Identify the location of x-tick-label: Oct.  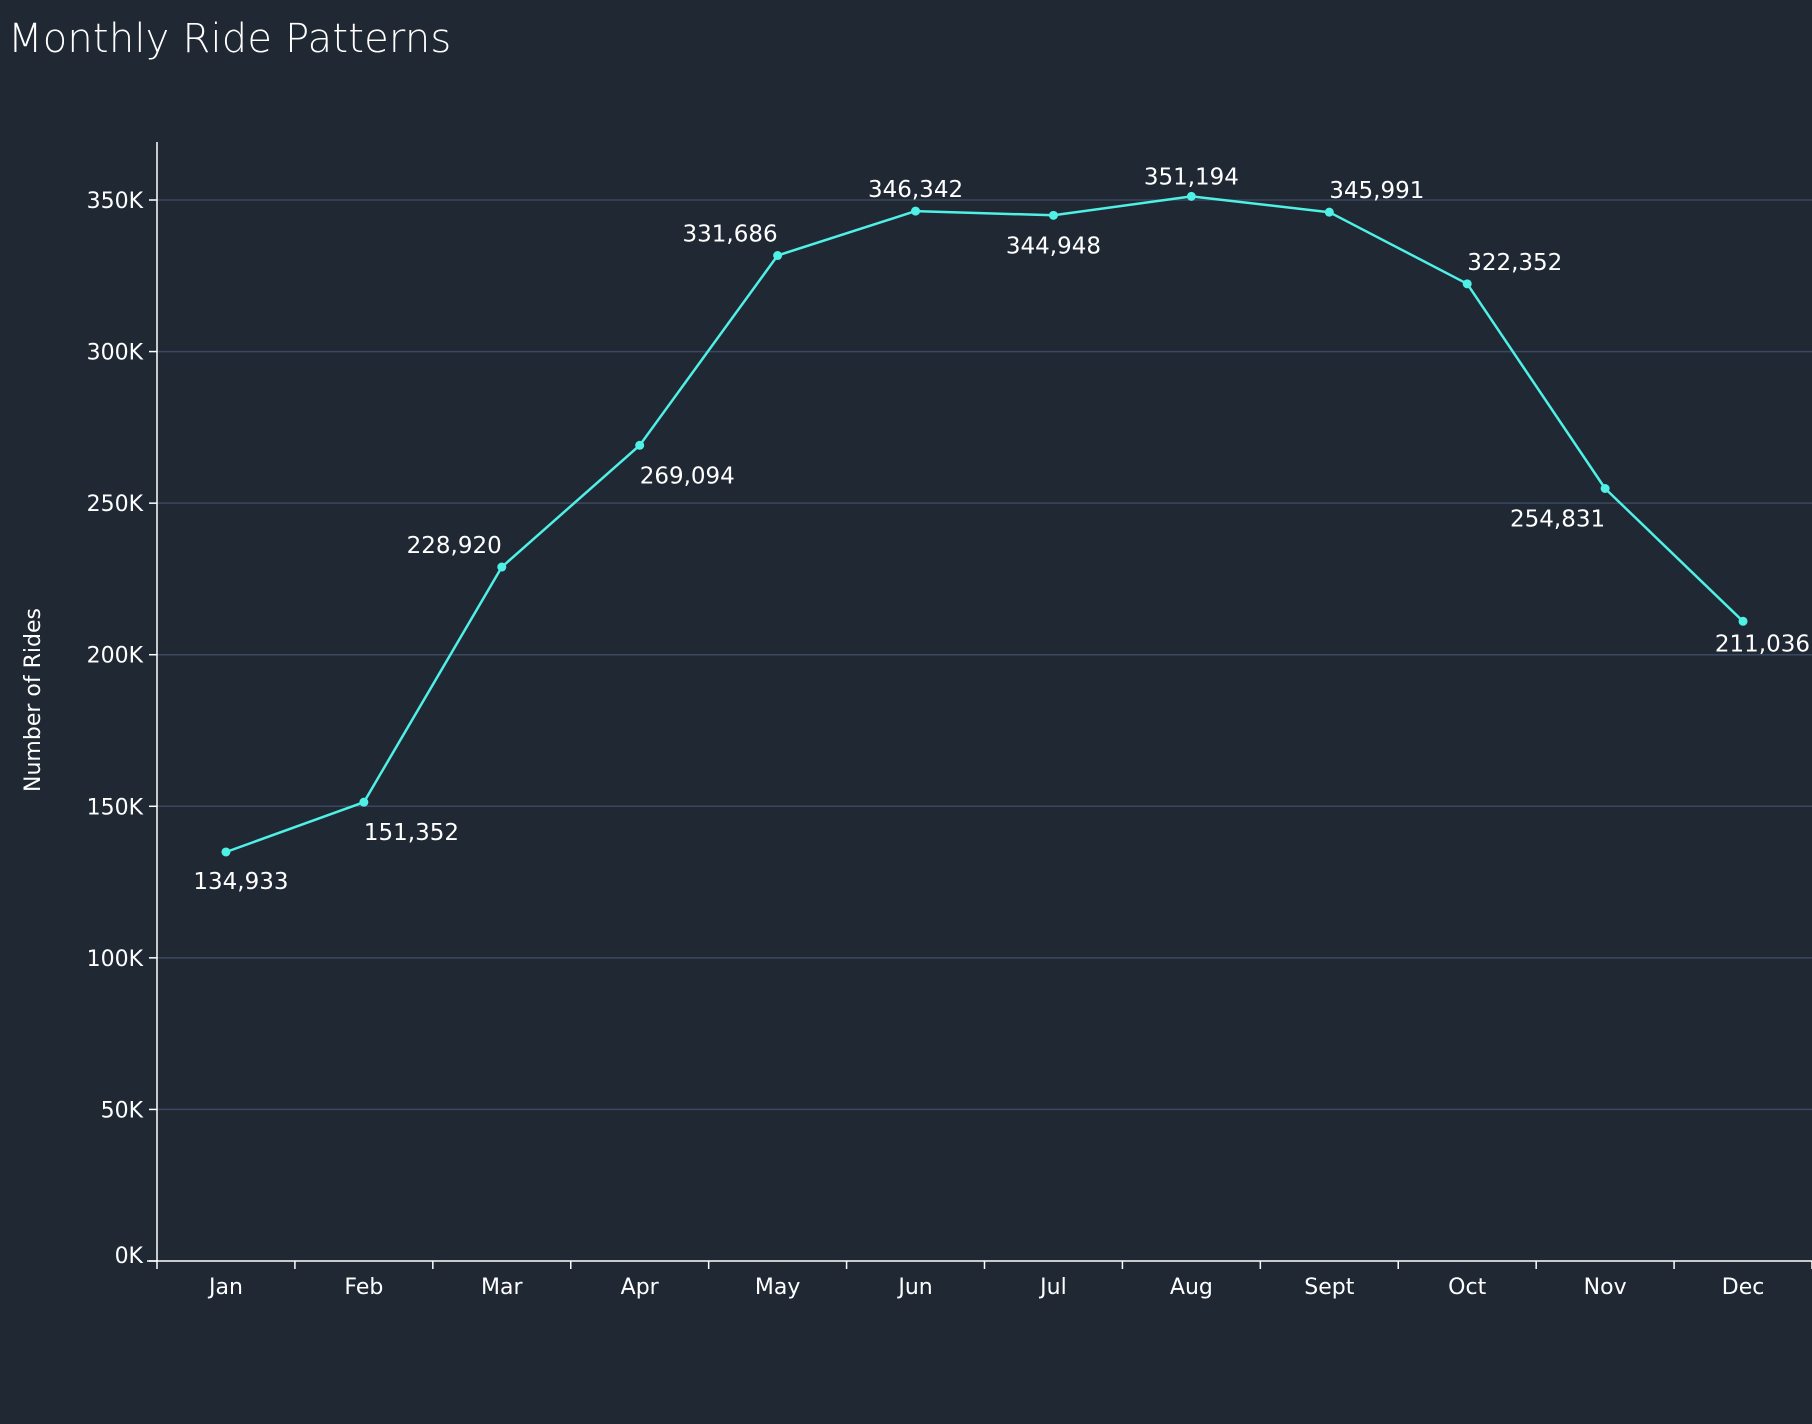
(1467, 1287).